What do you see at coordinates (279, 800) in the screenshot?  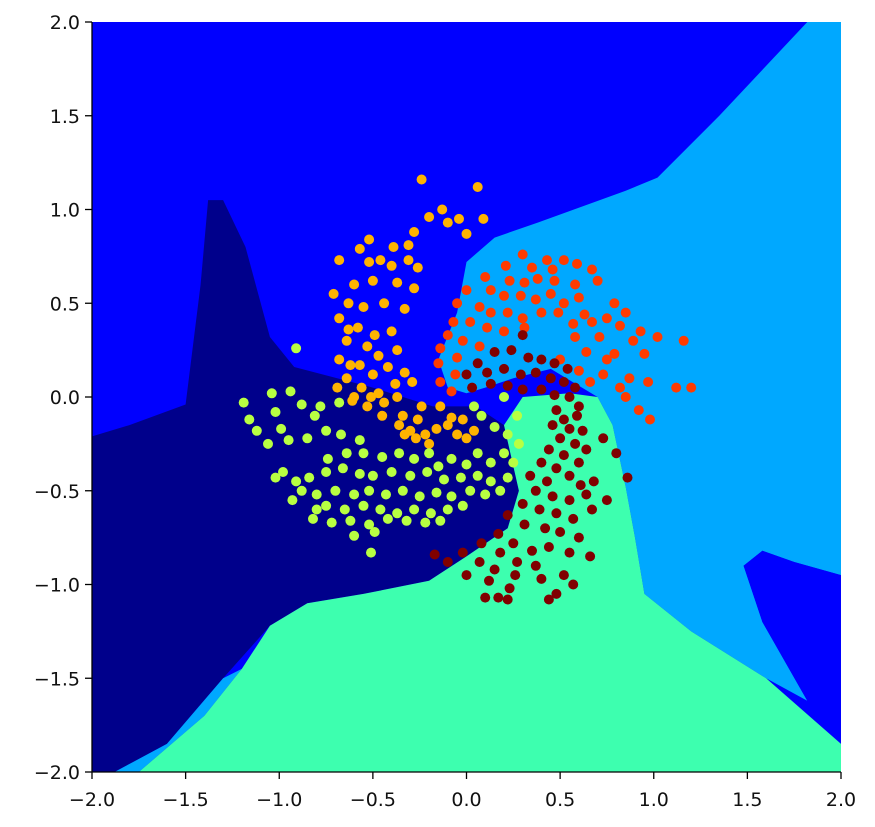 I see `x-tick-label: −1.0` at bounding box center [279, 800].